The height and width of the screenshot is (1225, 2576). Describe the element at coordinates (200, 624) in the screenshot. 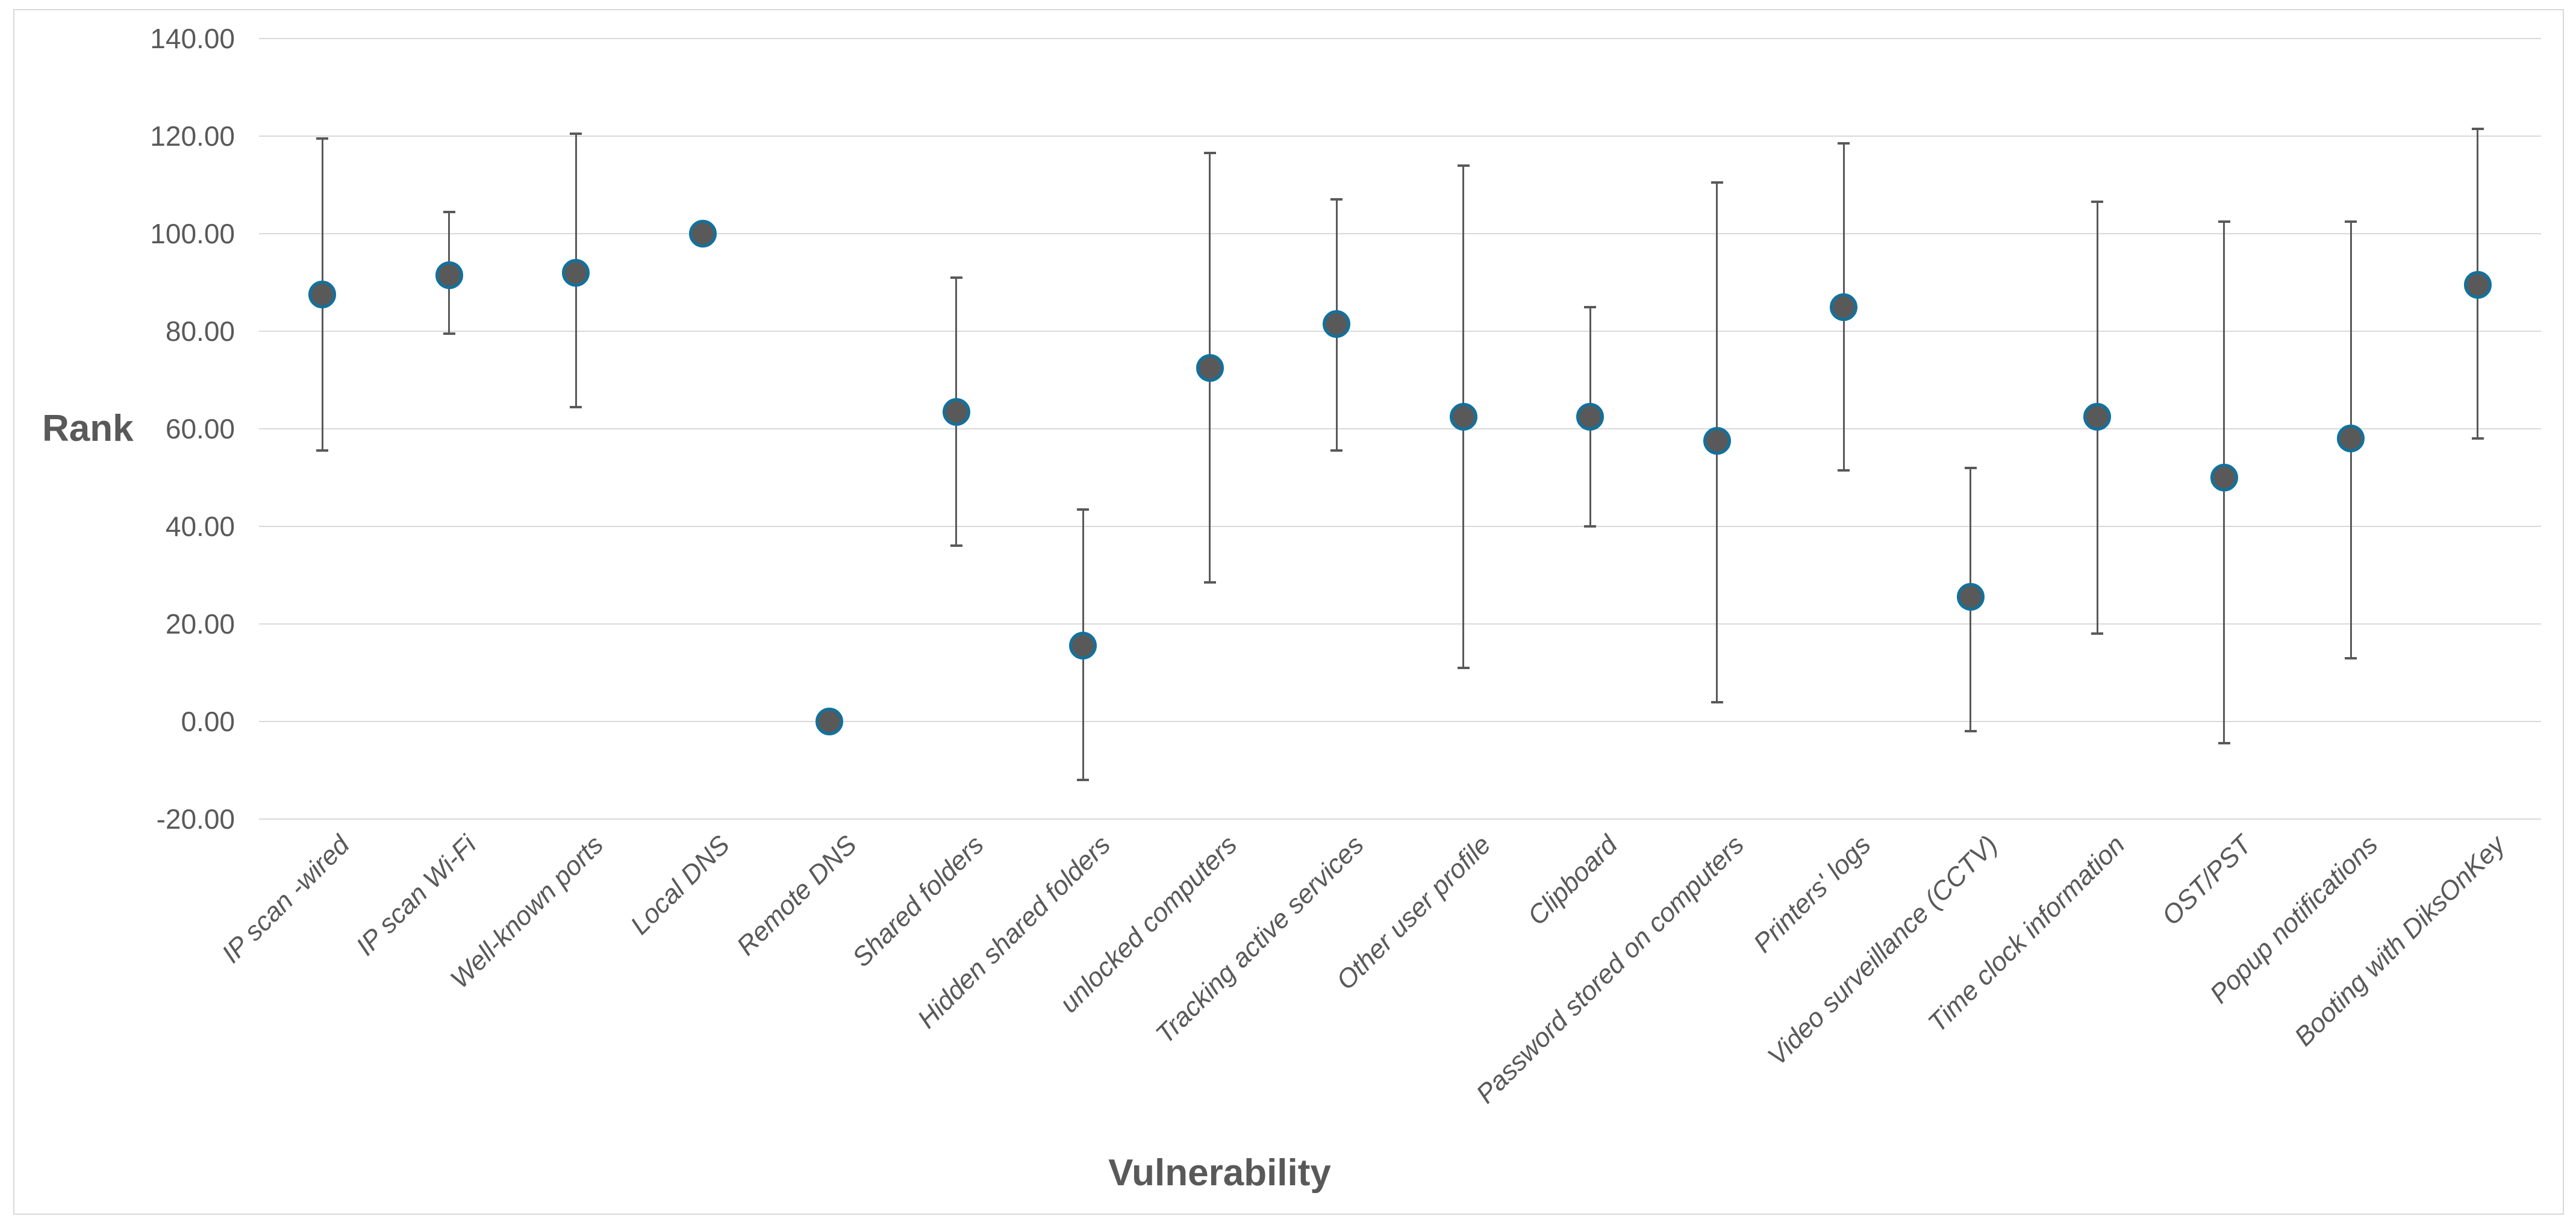

I see `y-tick-label: 20.00` at that location.